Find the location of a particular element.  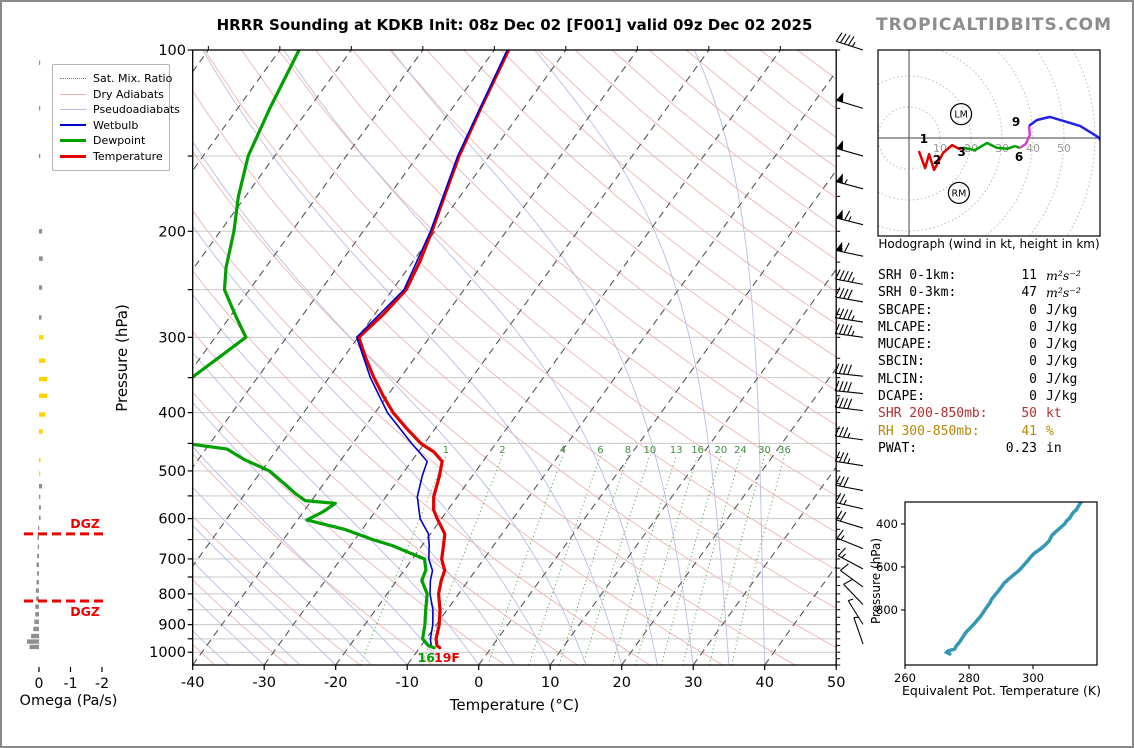

stats-row: PWAT: 0.23 in is located at coordinates (991, 448).